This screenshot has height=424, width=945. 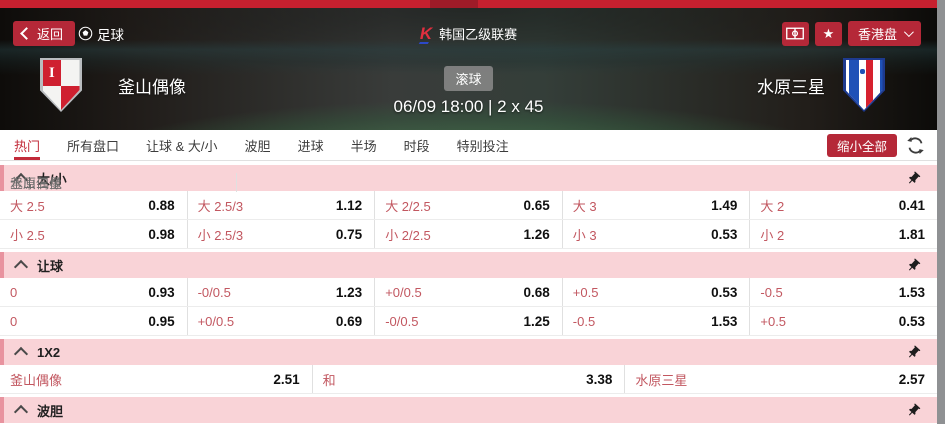 I want to click on section-header: 1X2, so click(x=468, y=352).